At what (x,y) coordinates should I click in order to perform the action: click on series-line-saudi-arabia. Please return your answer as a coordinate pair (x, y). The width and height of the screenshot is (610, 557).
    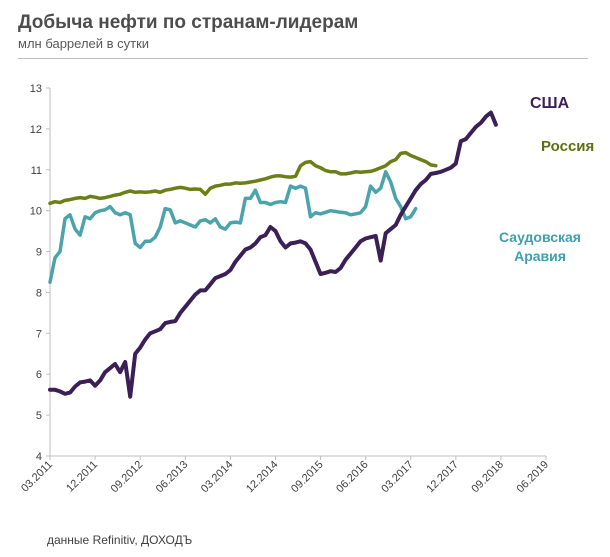
    Looking at the image, I should click on (233, 227).